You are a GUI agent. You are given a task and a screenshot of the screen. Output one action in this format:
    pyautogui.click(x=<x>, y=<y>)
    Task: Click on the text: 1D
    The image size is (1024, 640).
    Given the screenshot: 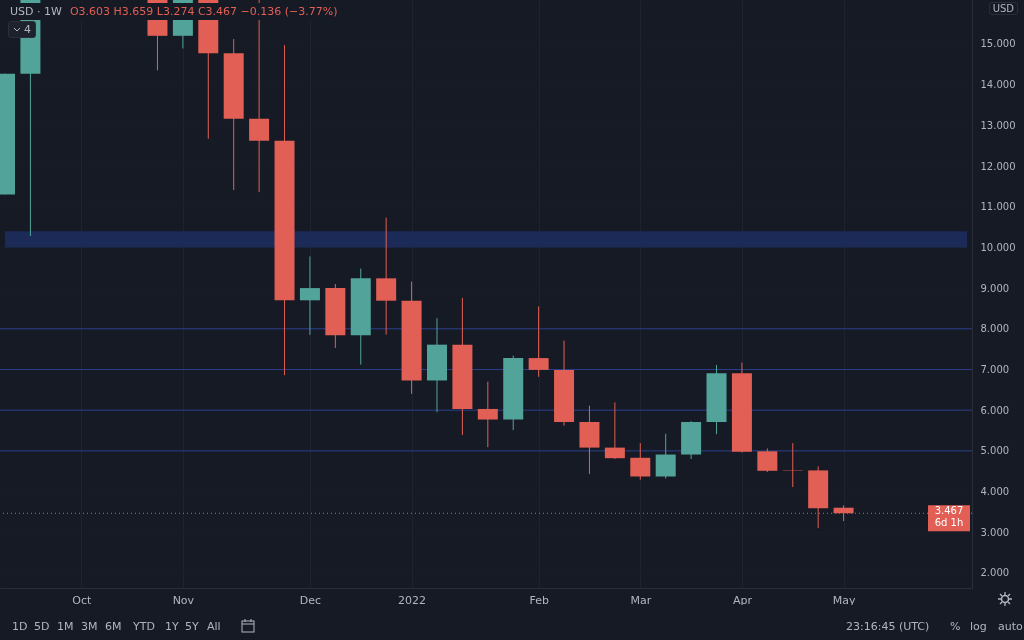 What is the action you would take?
    pyautogui.click(x=20, y=626)
    